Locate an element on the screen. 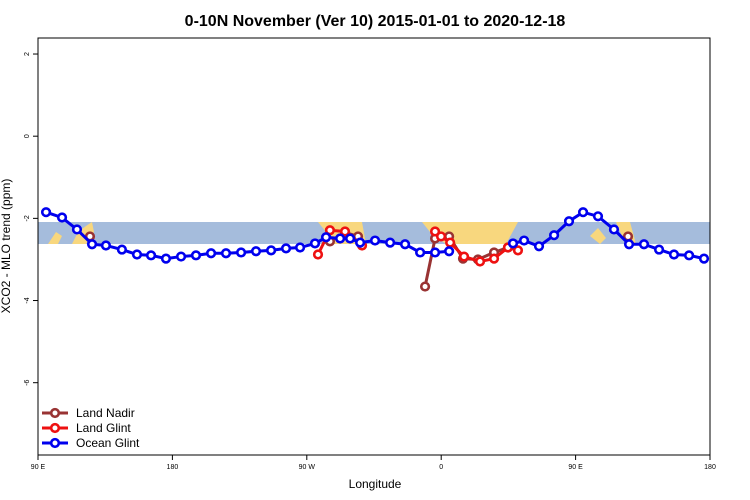 The width and height of the screenshot is (750, 500). legend-label: Land Glint is located at coordinates (103, 428).